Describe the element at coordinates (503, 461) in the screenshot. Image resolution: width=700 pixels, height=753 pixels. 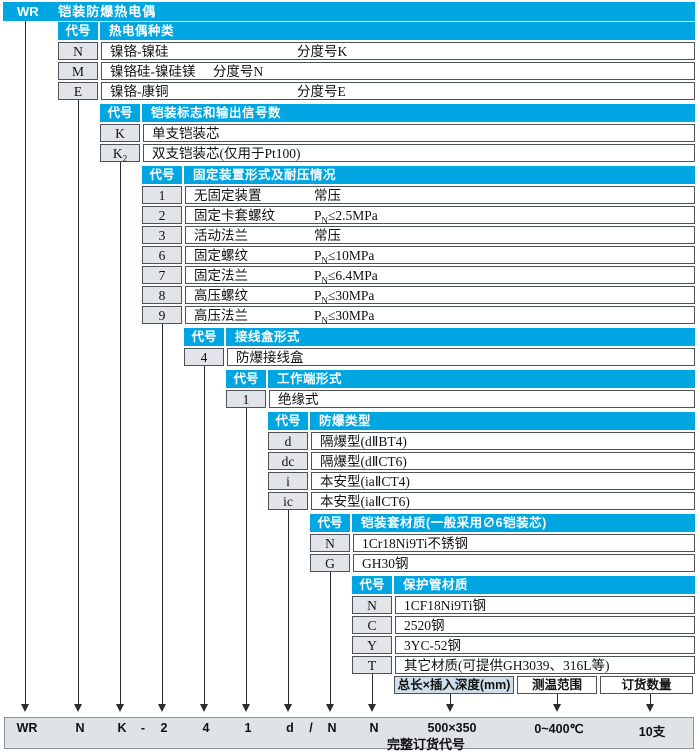
I see `row-content: 隔爆型(dⅡCT6)` at that location.